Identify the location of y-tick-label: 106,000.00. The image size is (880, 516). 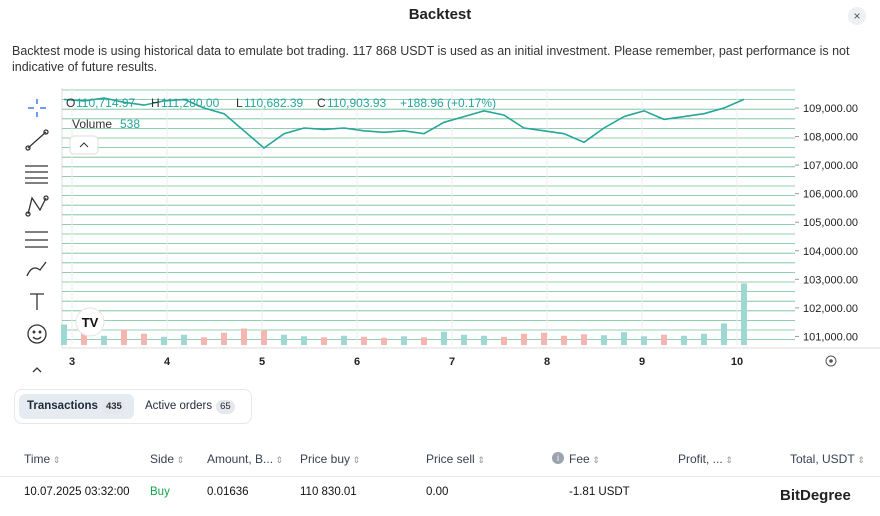
(830, 195).